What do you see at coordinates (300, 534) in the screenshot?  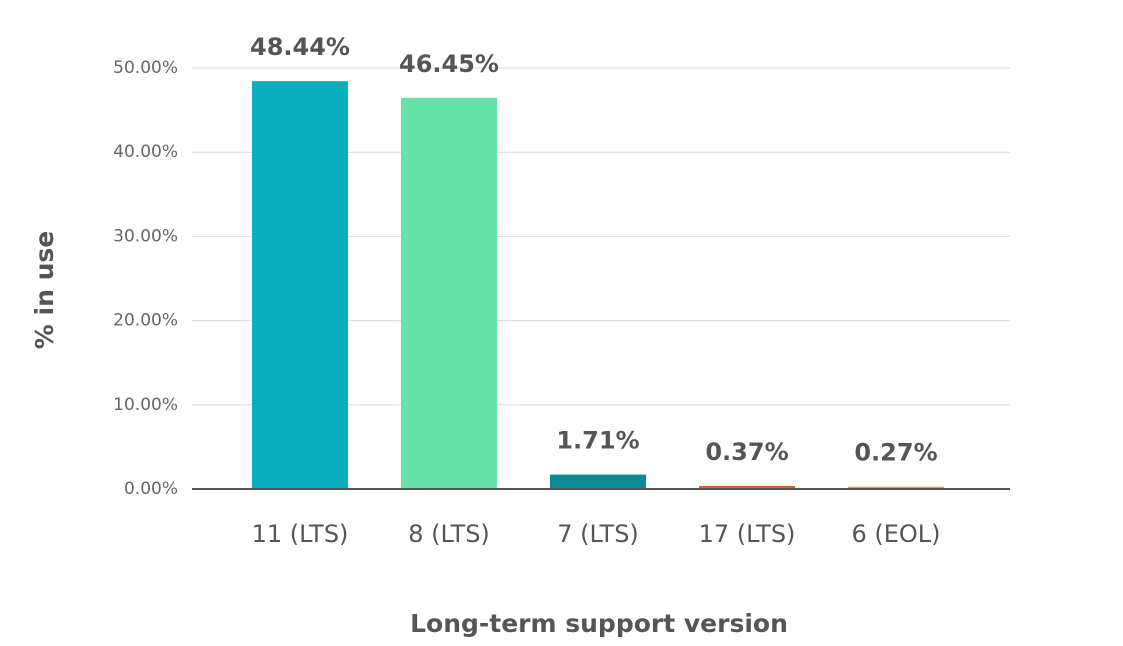 I see `x-tick-label: 11 (LTS)` at bounding box center [300, 534].